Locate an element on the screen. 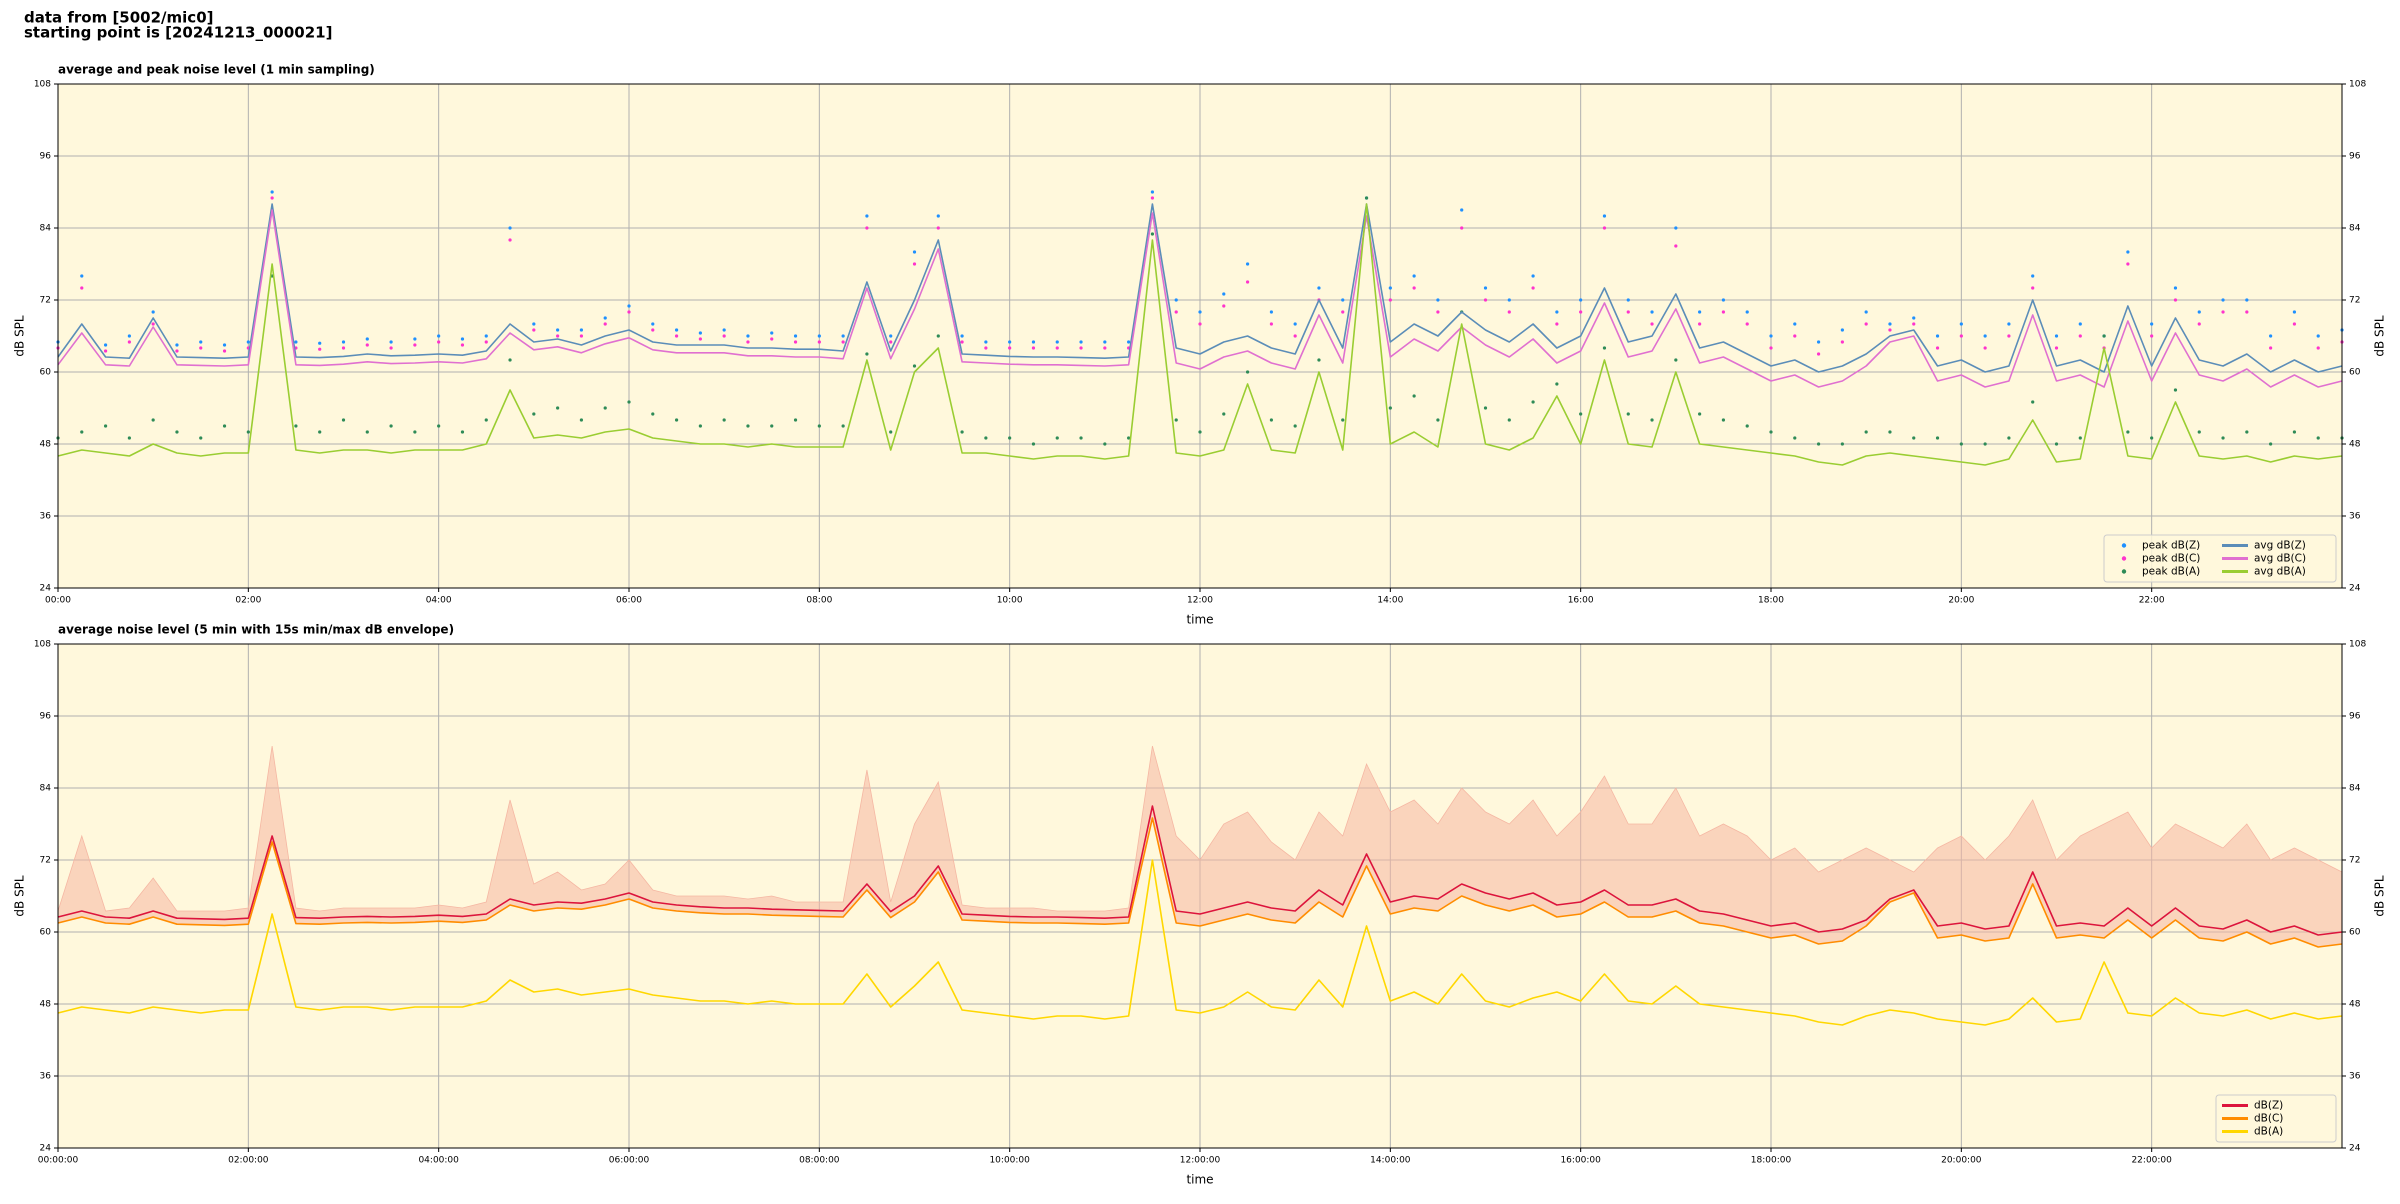 The height and width of the screenshot is (1204, 2400). x-tick-label: 18:00 is located at coordinates (1771, 601).